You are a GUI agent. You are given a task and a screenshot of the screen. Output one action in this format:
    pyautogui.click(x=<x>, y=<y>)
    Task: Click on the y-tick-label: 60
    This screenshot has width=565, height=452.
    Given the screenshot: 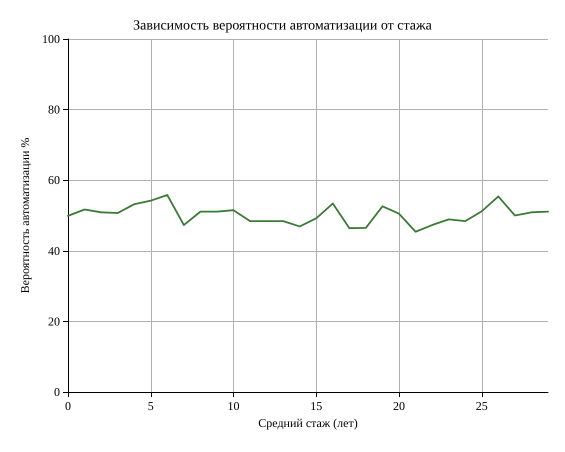 What is the action you would take?
    pyautogui.click(x=54, y=180)
    